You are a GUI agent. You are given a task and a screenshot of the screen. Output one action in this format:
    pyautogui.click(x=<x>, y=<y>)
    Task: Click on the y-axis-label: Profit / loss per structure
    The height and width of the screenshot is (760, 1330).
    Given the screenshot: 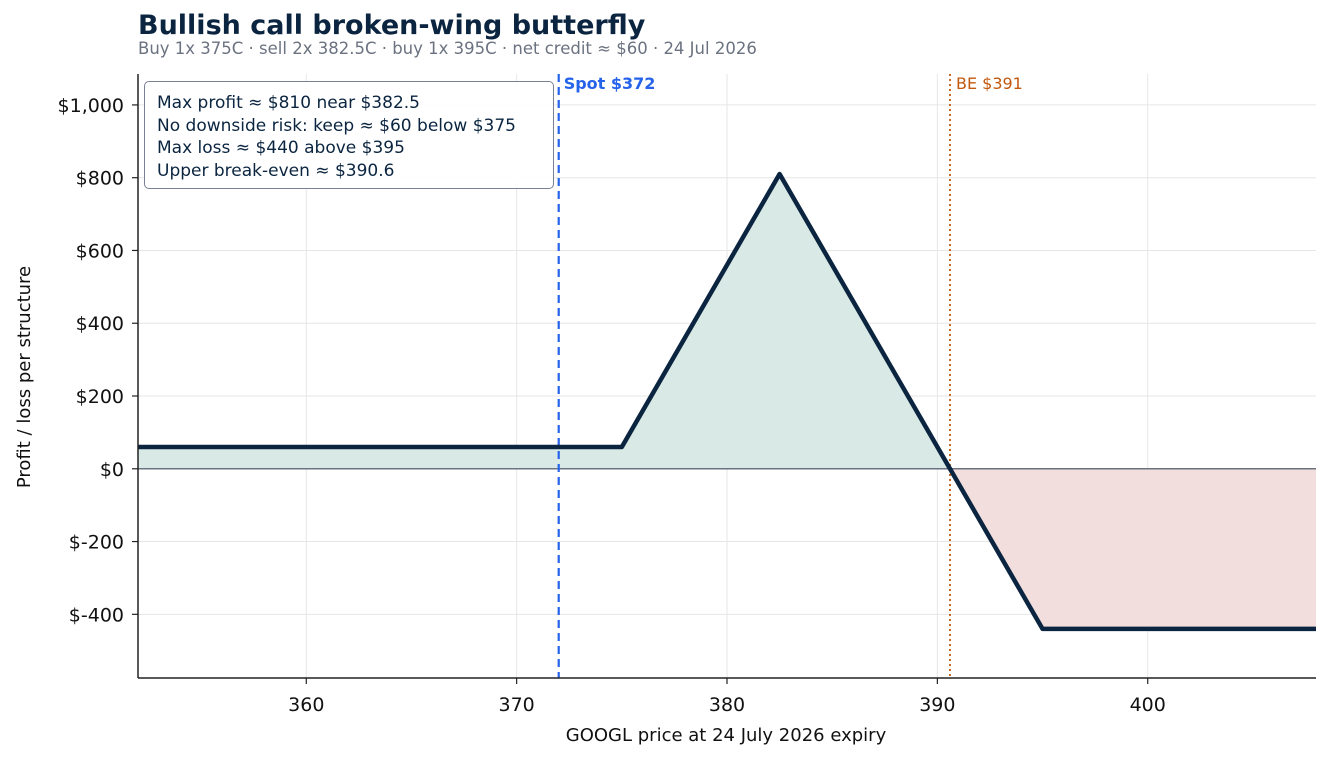 What is the action you would take?
    pyautogui.click(x=24, y=377)
    